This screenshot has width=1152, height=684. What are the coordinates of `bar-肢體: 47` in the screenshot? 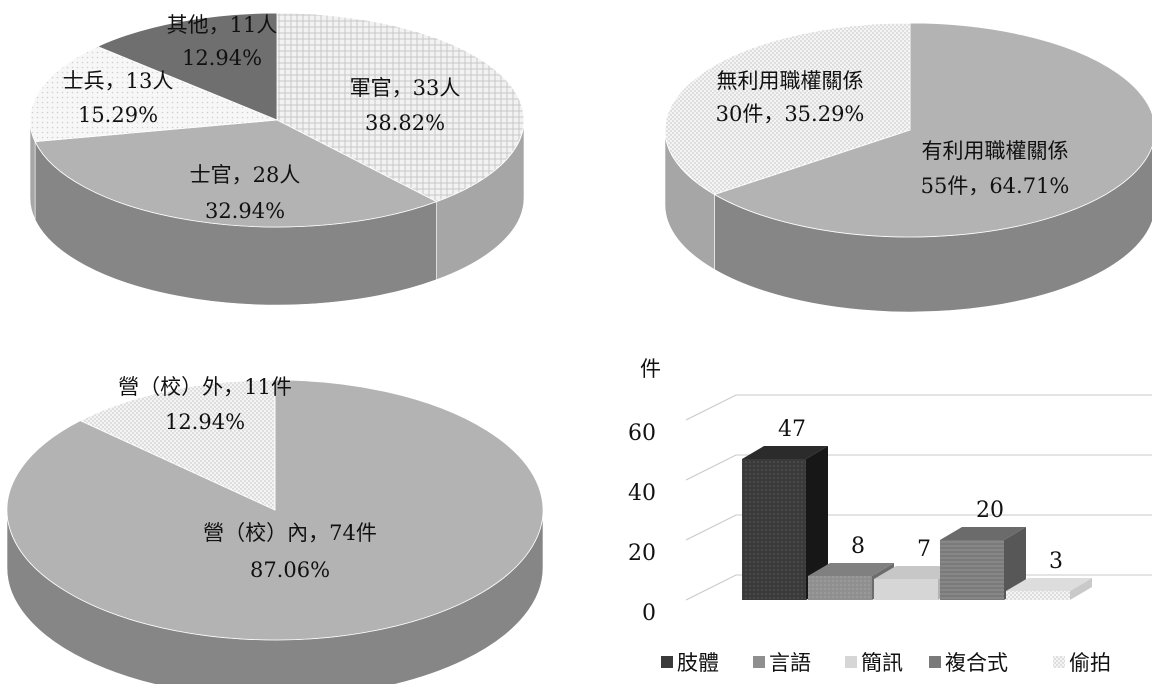 It's located at (785, 508).